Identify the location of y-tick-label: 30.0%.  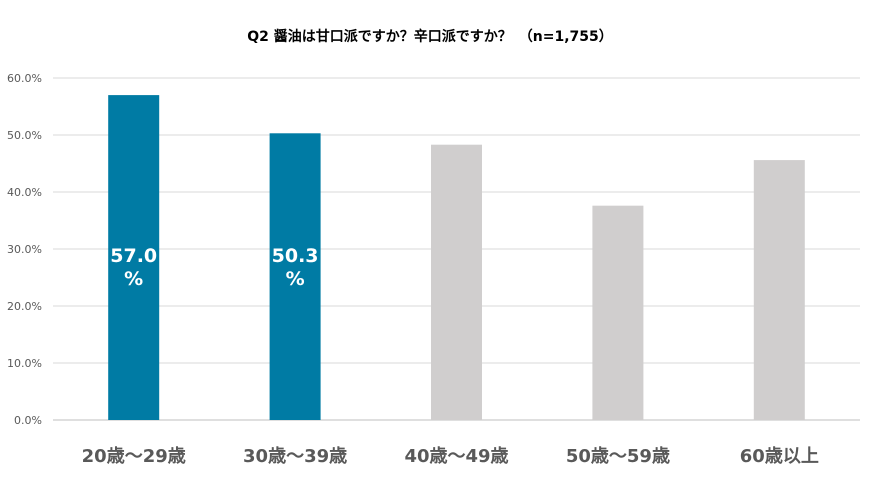
(24, 249).